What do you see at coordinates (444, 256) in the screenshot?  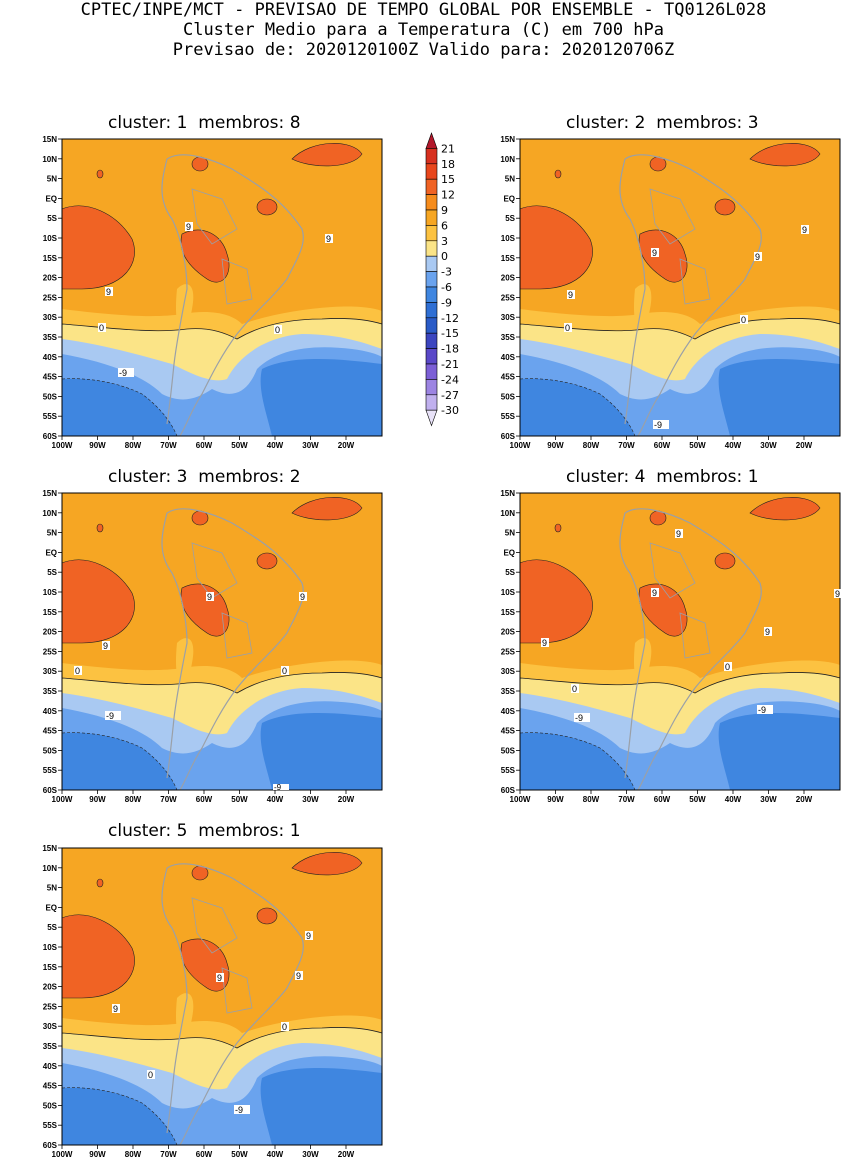 I see `colorbar-level-label: 0` at bounding box center [444, 256].